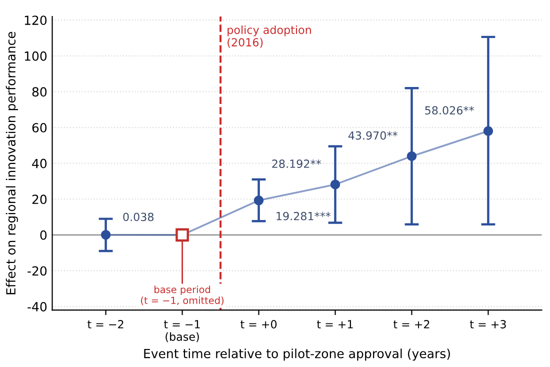  What do you see at coordinates (488, 324) in the screenshot?
I see `x-tick-label: t = +3` at bounding box center [488, 324].